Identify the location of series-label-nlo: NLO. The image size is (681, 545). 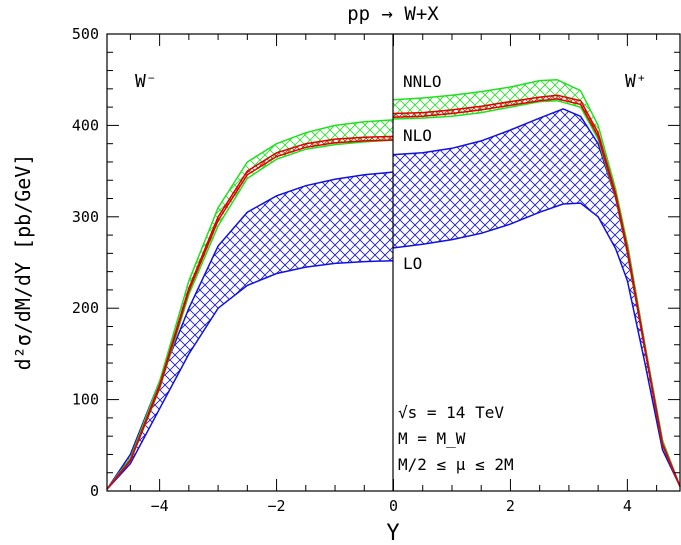
(417, 135).